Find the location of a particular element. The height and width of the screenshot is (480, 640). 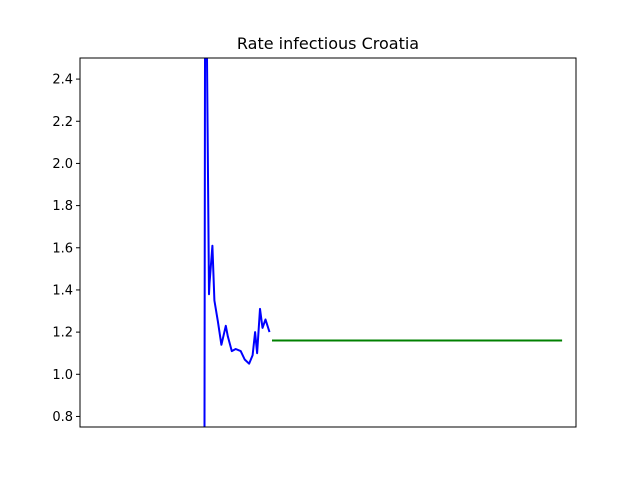

y-tick-label: 1.6 is located at coordinates (62, 248).